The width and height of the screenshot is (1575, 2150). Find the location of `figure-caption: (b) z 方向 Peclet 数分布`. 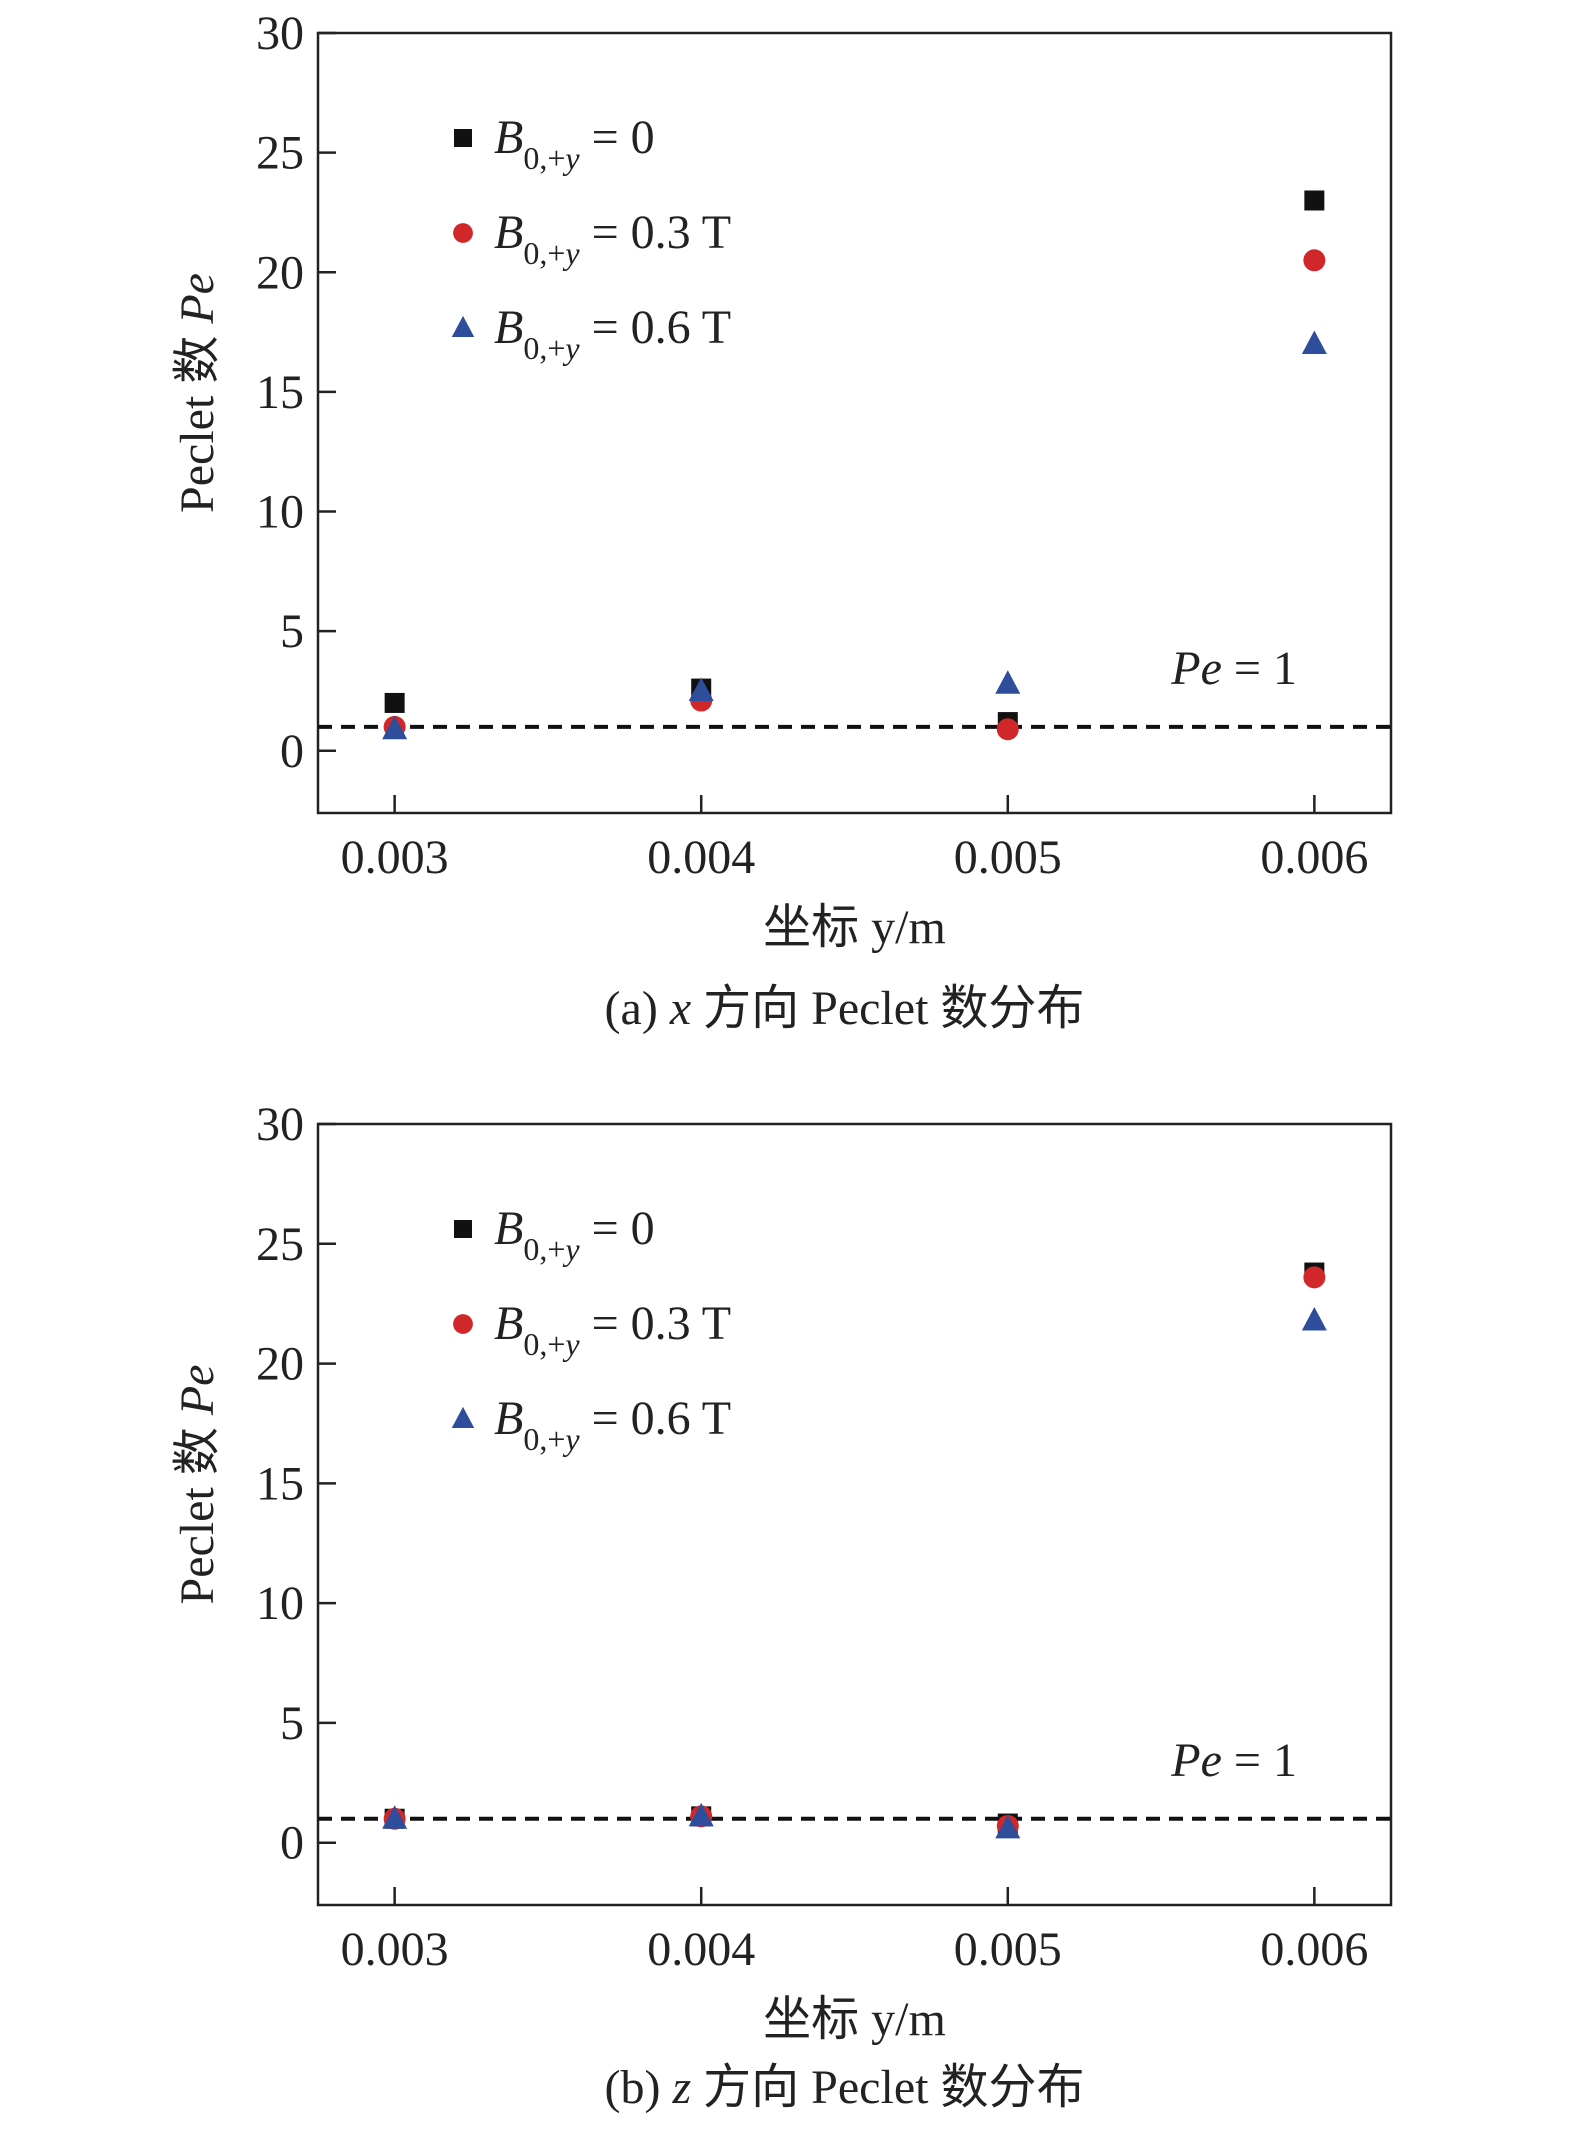

figure-caption: (b) z 方向 Peclet 数分布 is located at coordinates (845, 2087).